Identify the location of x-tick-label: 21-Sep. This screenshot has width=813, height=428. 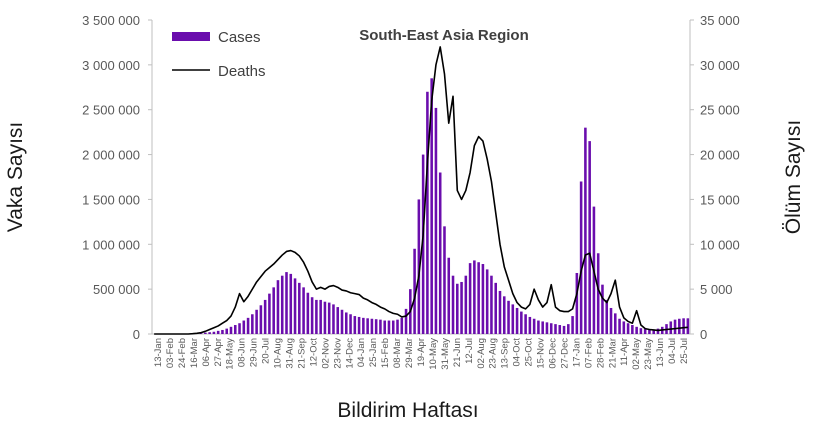
(301, 353).